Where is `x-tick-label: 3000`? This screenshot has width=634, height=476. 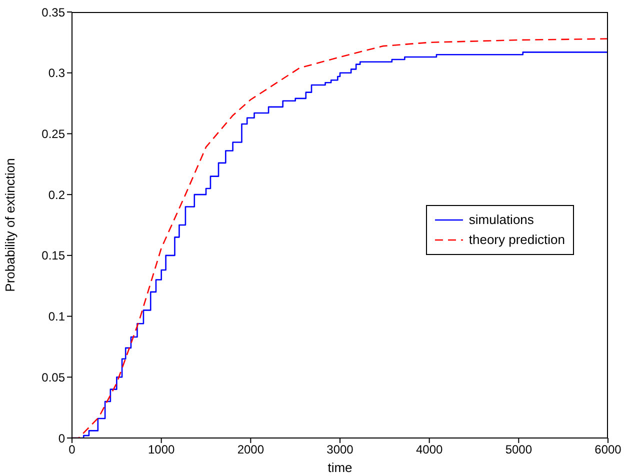 x-tick-label: 3000 is located at coordinates (340, 449).